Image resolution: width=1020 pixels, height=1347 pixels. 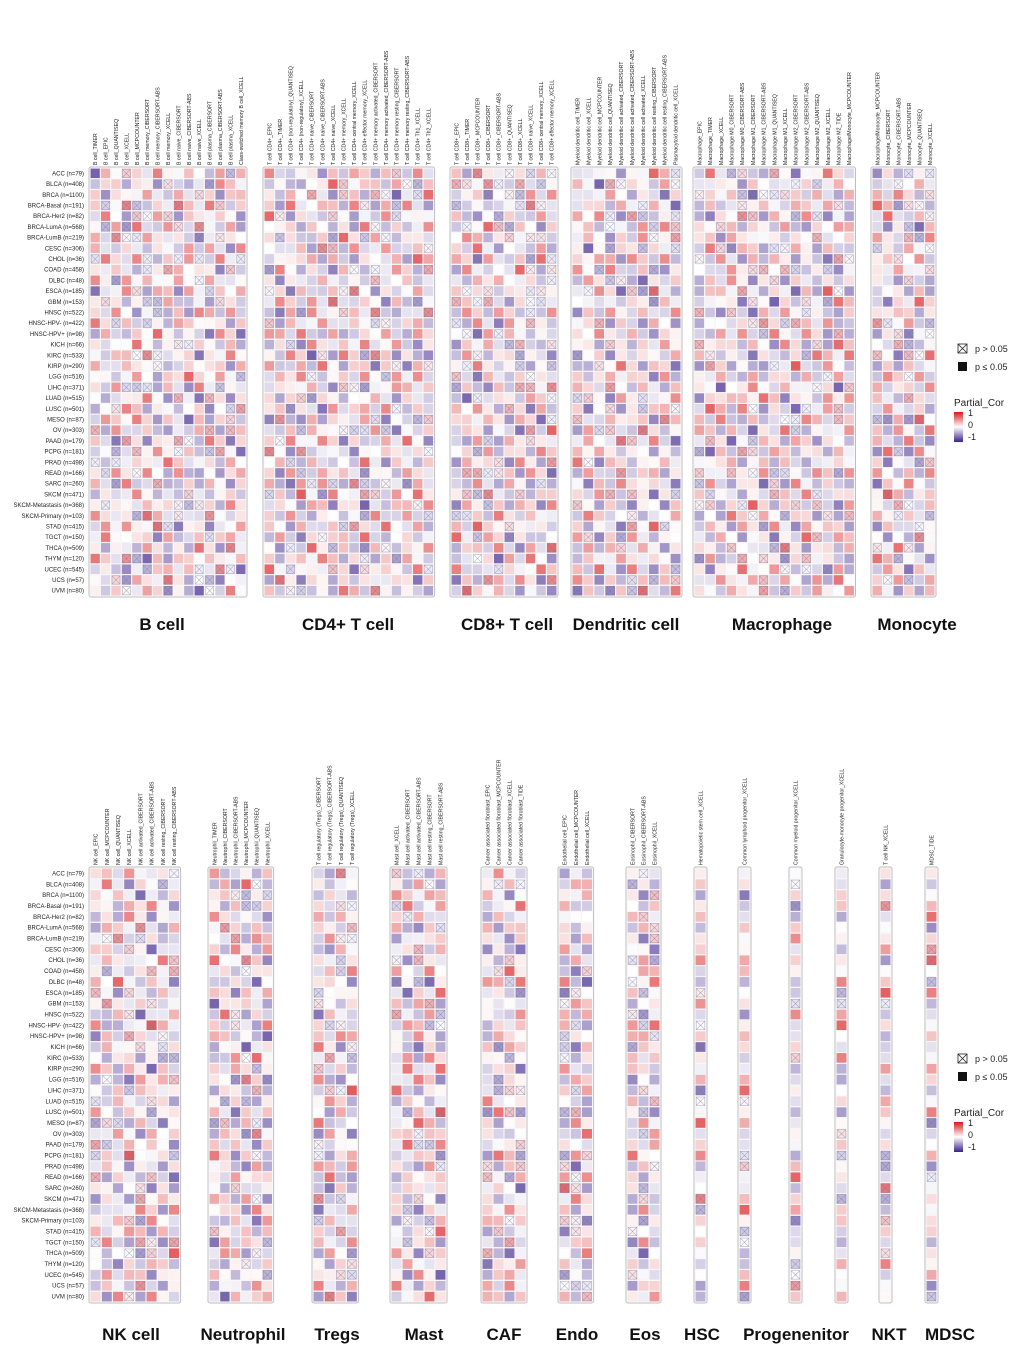 I want to click on row-label: ACC (n=79), so click(x=68, y=874).